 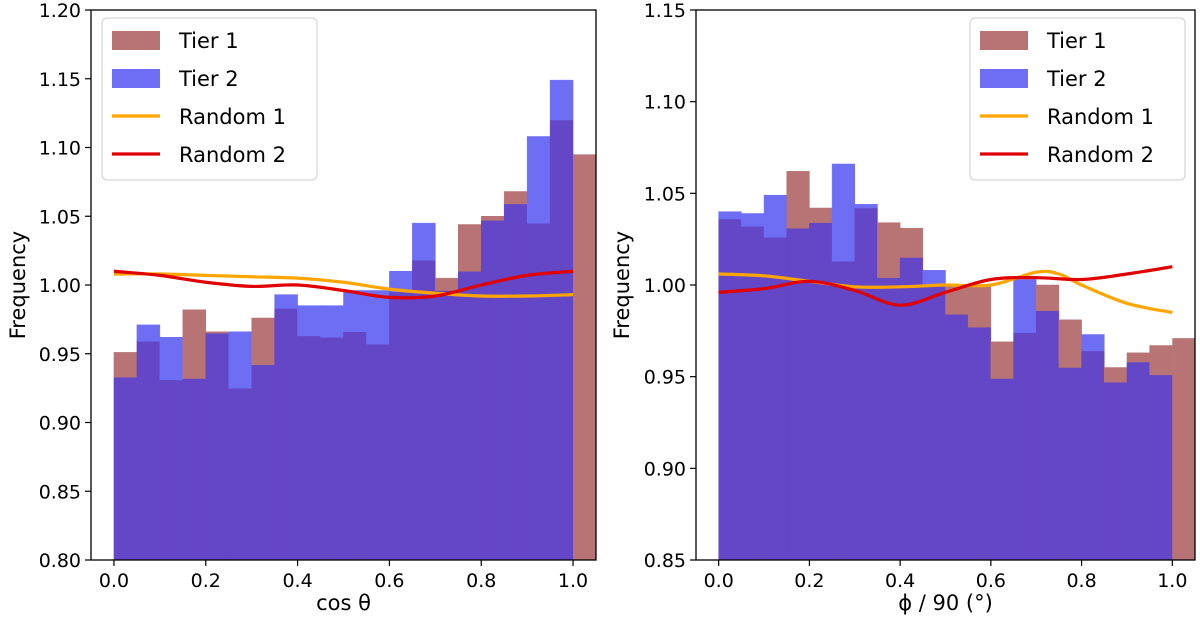 I want to click on y-axis-label: Frequency, so click(x=622, y=285).